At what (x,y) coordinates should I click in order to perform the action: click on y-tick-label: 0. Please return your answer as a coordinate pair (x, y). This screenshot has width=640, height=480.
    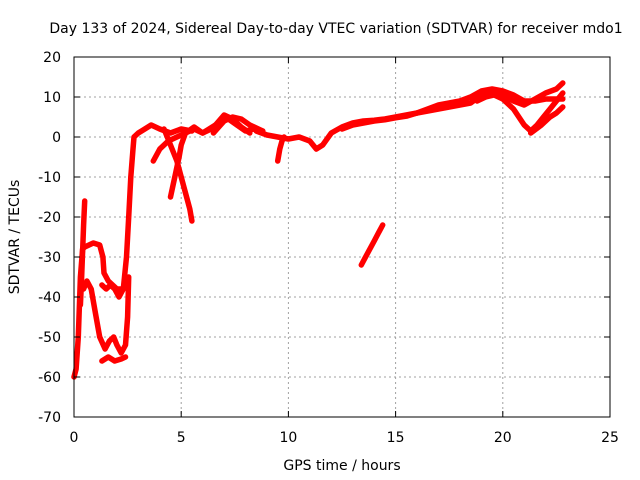
    Looking at the image, I should click on (56, 138).